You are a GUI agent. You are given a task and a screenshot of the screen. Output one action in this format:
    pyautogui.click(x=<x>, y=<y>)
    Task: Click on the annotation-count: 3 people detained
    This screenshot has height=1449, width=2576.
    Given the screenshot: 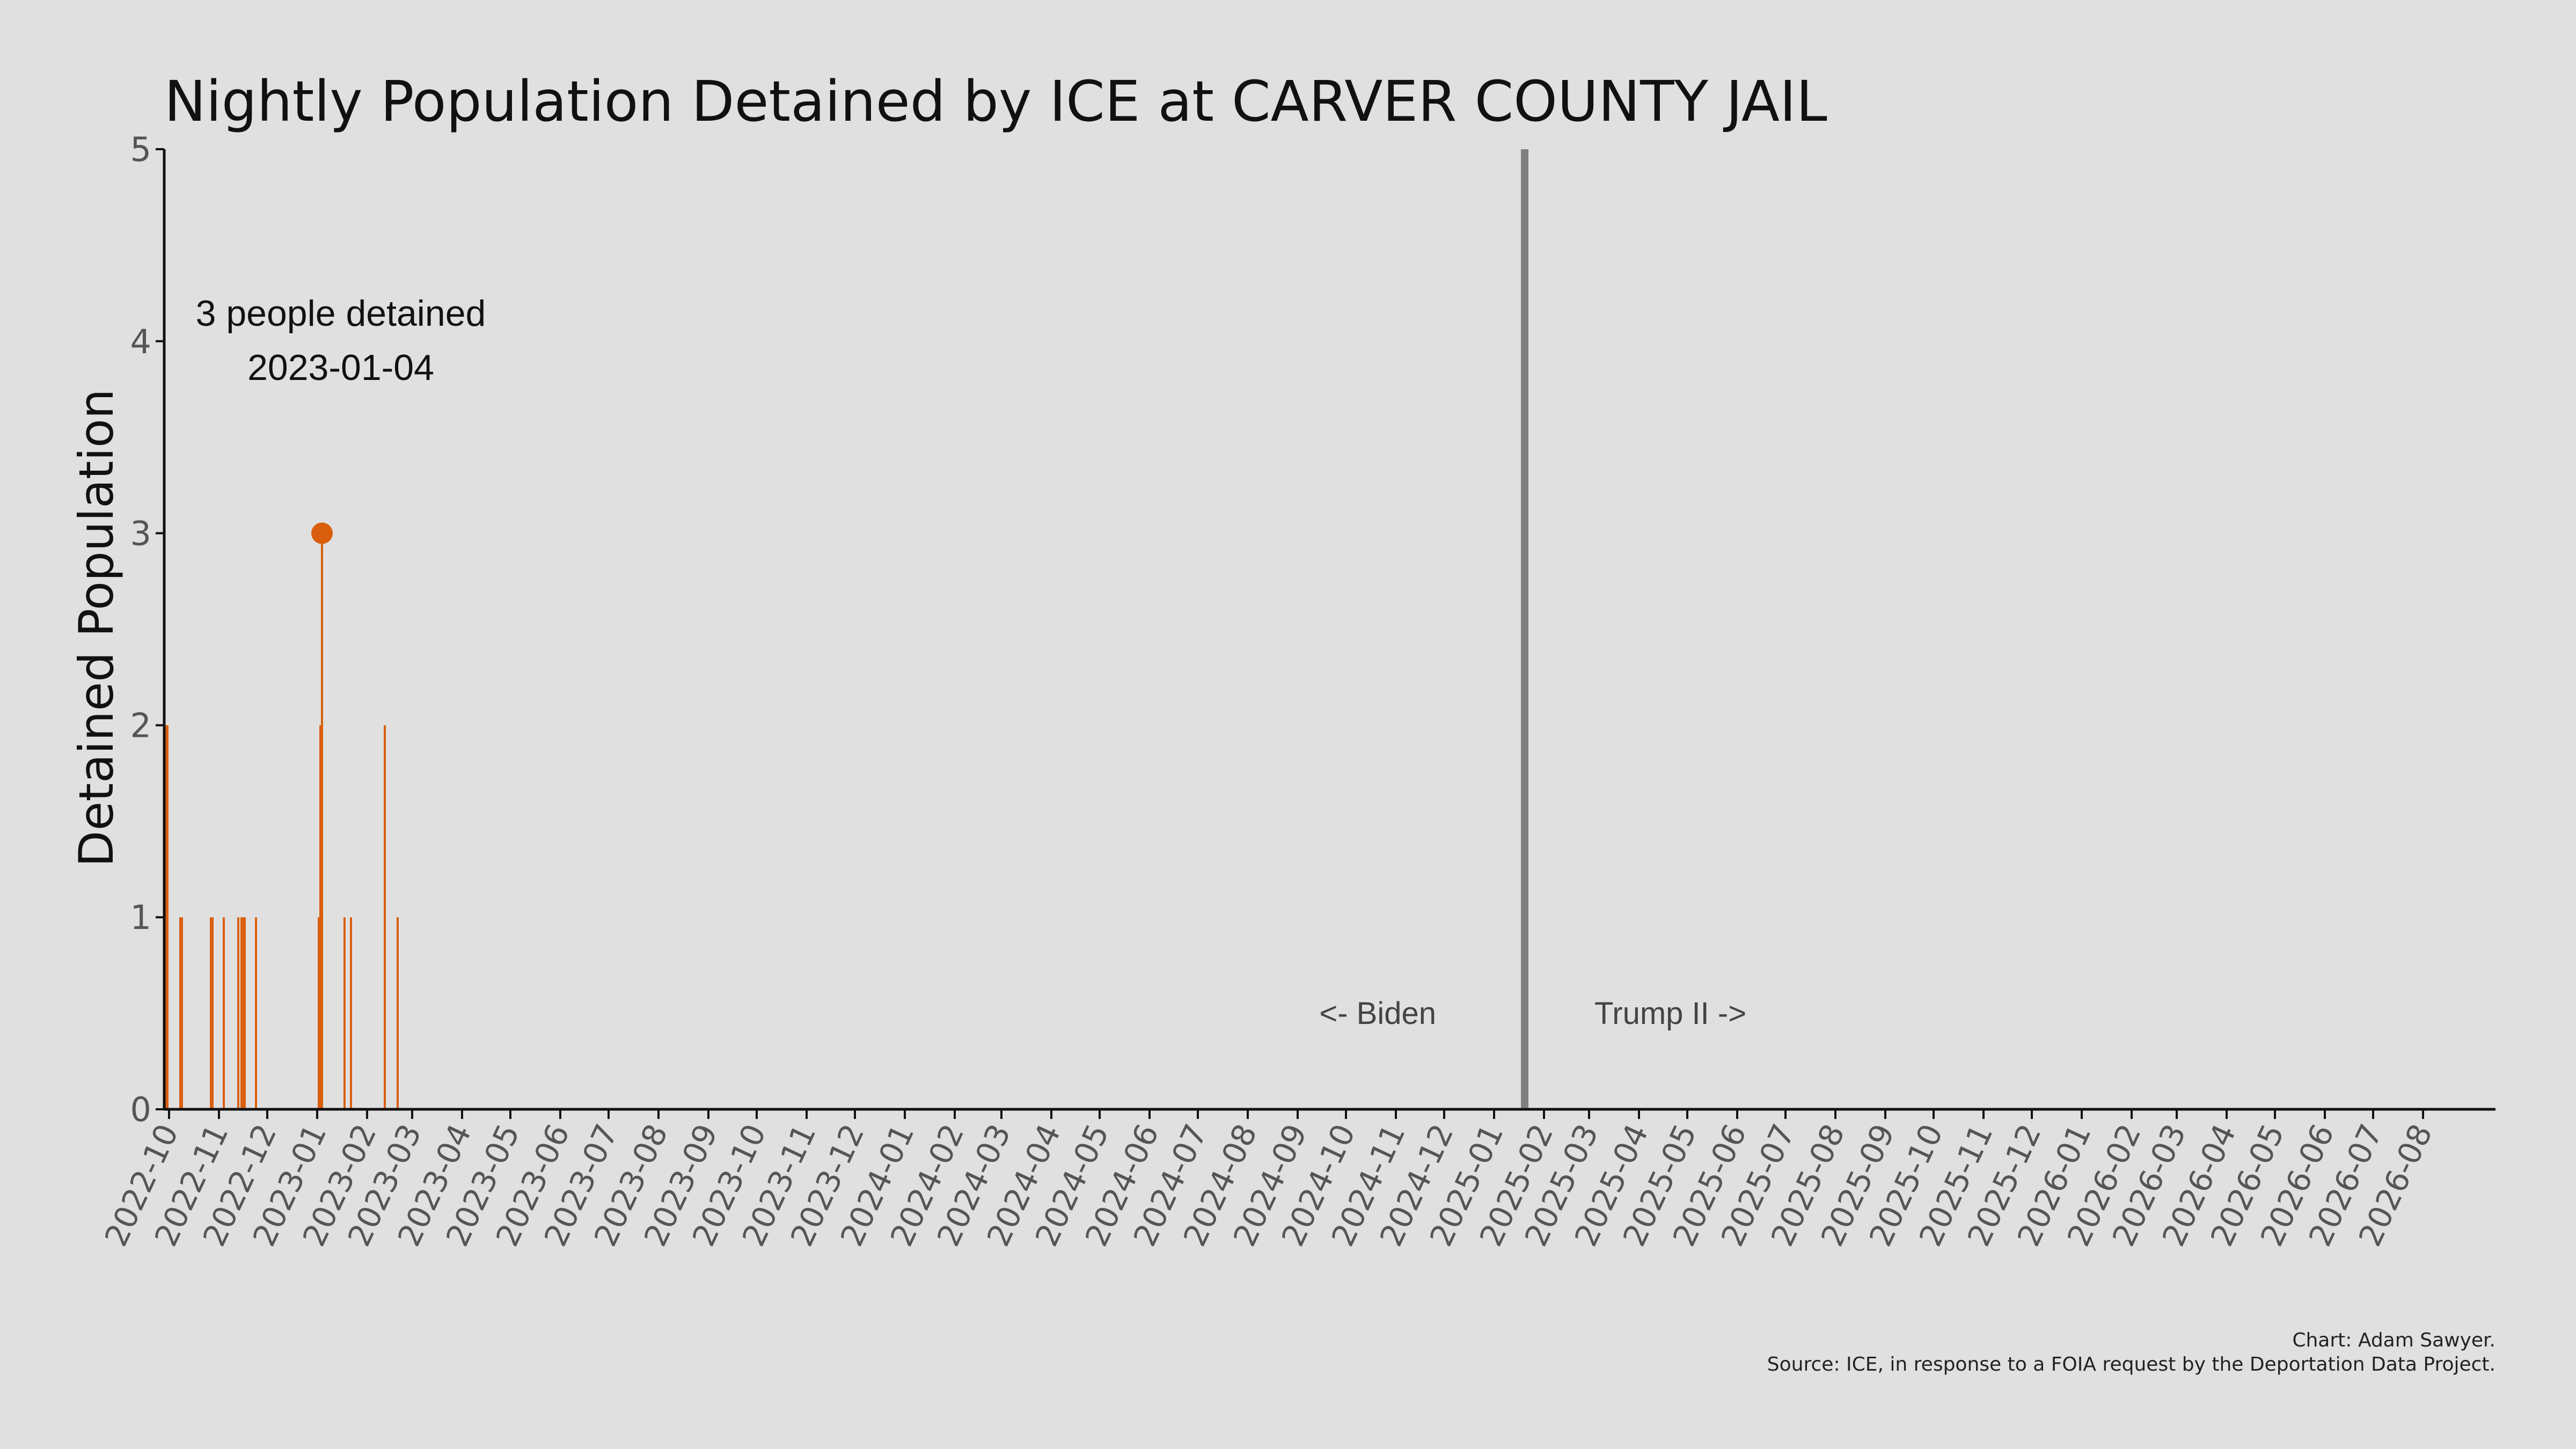 What is the action you would take?
    pyautogui.click(x=341, y=313)
    